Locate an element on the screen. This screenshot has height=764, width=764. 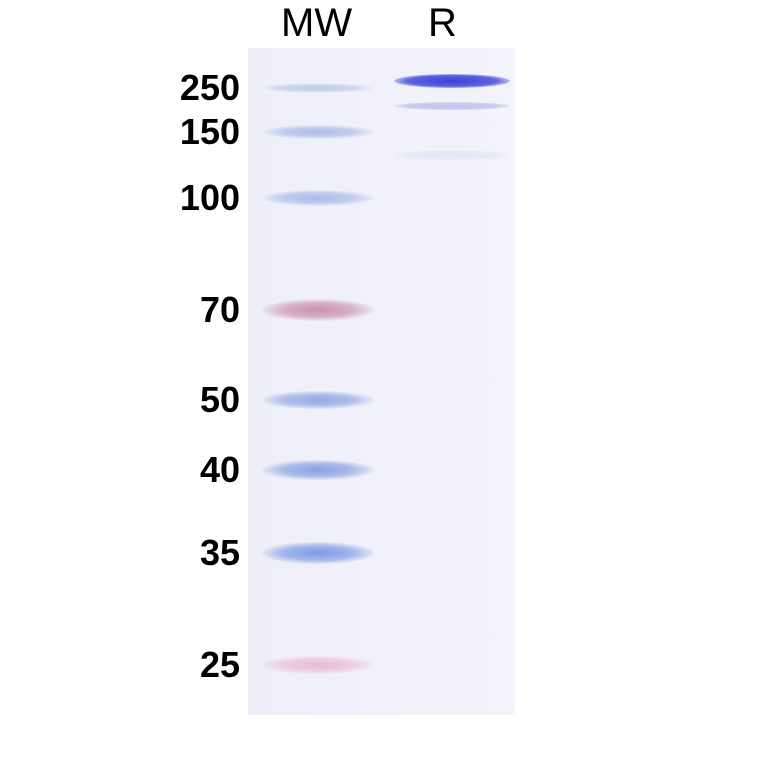
lane-label-mw: MW is located at coordinates (317, 23).